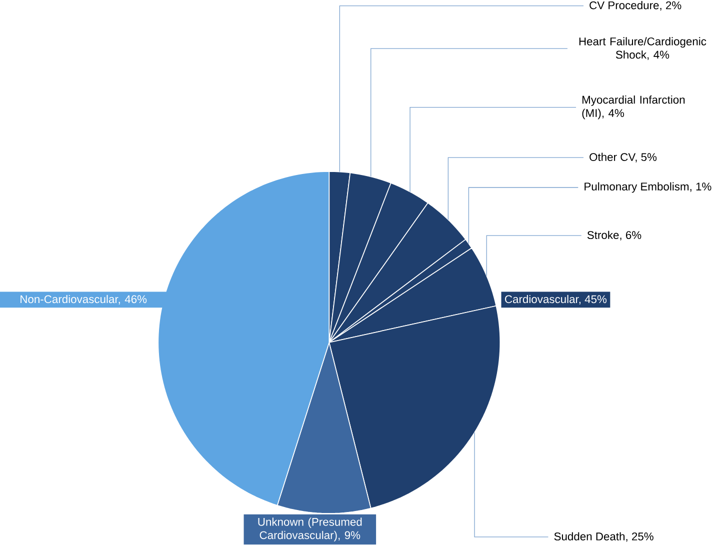  Describe the element at coordinates (636, 6) in the screenshot. I see `slice-label: CV Procedure, 2%` at that location.